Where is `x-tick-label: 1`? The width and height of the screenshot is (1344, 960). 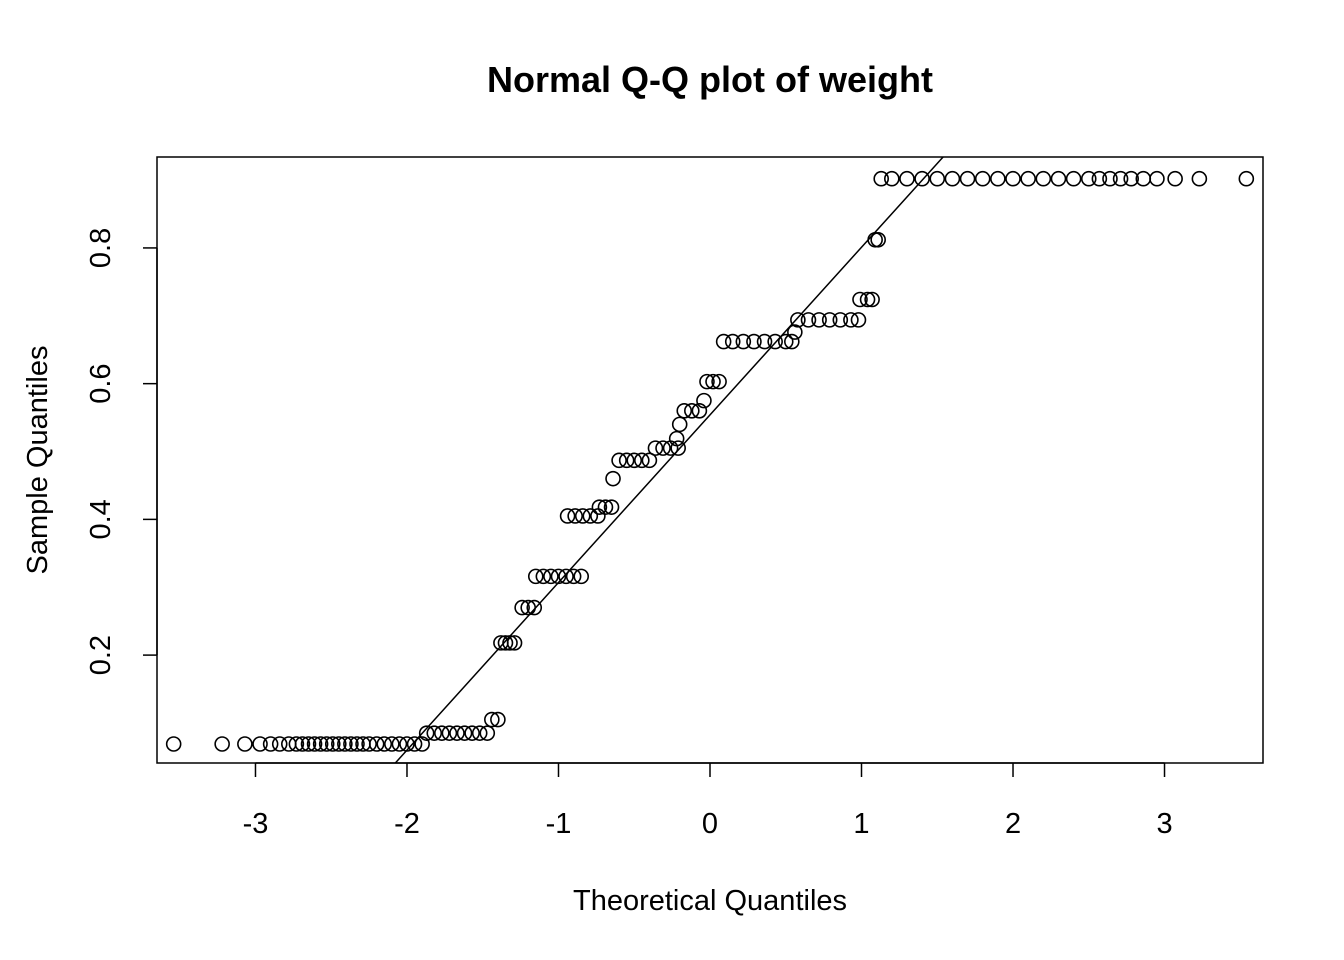
x-tick-label: 1 is located at coordinates (861, 824).